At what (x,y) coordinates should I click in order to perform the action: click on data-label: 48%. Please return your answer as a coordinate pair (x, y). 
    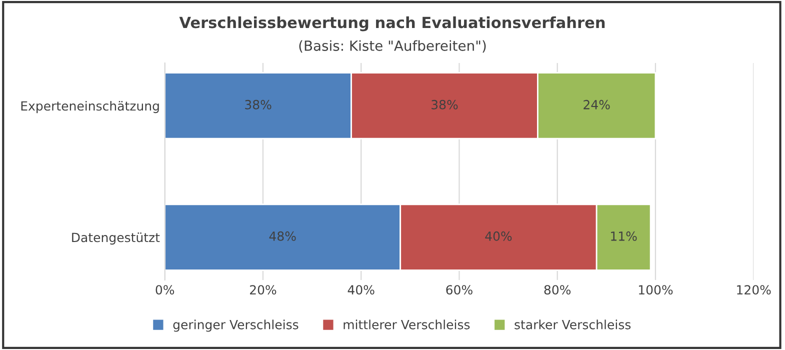
    Looking at the image, I should click on (282, 236).